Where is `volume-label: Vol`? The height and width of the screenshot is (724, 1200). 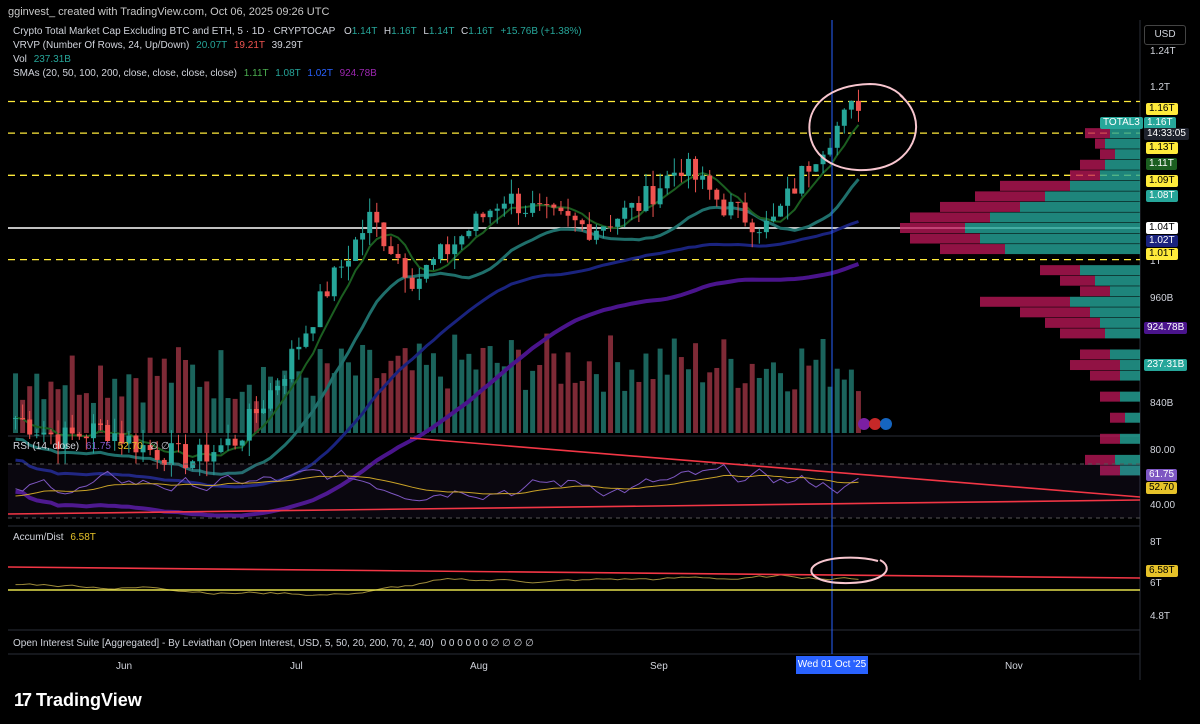 volume-label: Vol is located at coordinates (20, 59).